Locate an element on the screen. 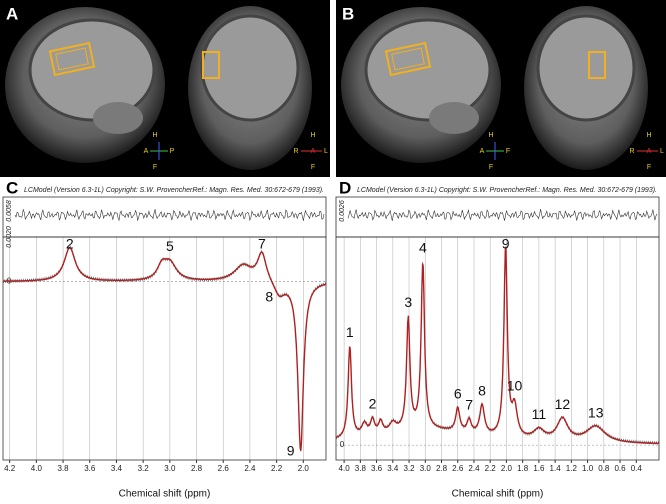 The width and height of the screenshot is (666, 504). peak-label: 4 is located at coordinates (423, 248).